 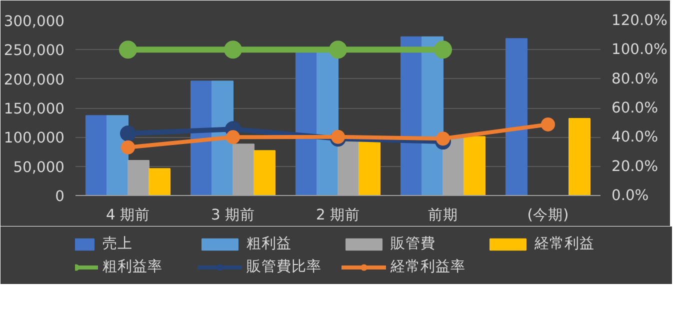 I want to click on y2-tick-label: 80.0%, so click(x=635, y=79).